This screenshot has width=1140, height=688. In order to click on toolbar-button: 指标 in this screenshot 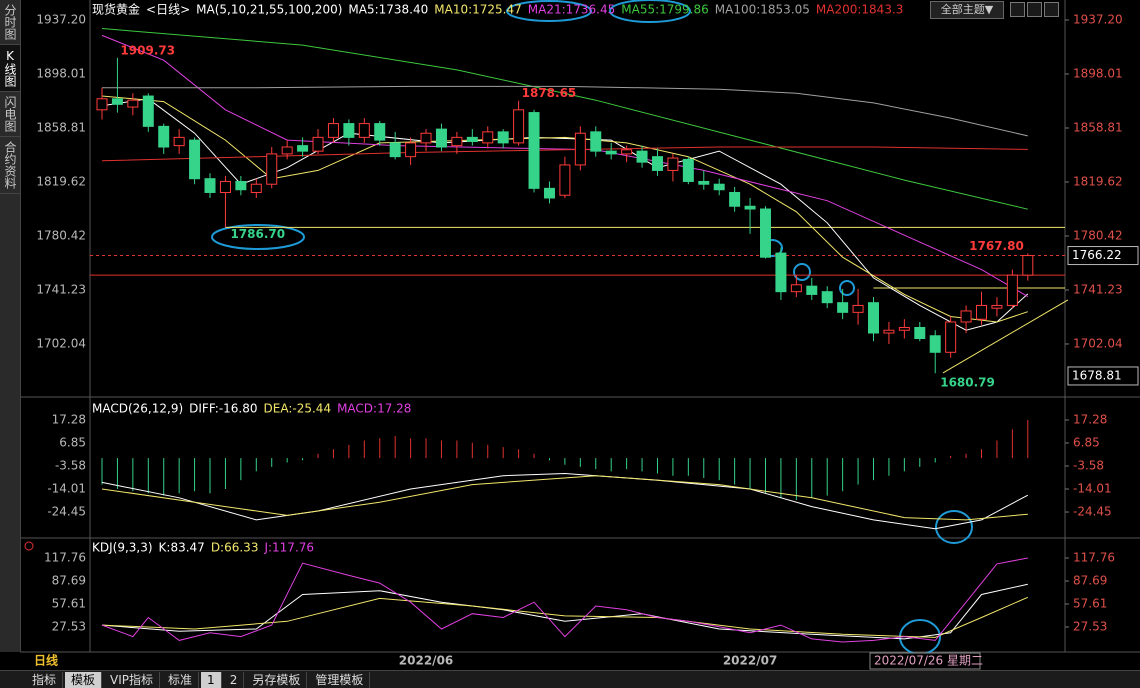, I will do `click(45, 680)`.